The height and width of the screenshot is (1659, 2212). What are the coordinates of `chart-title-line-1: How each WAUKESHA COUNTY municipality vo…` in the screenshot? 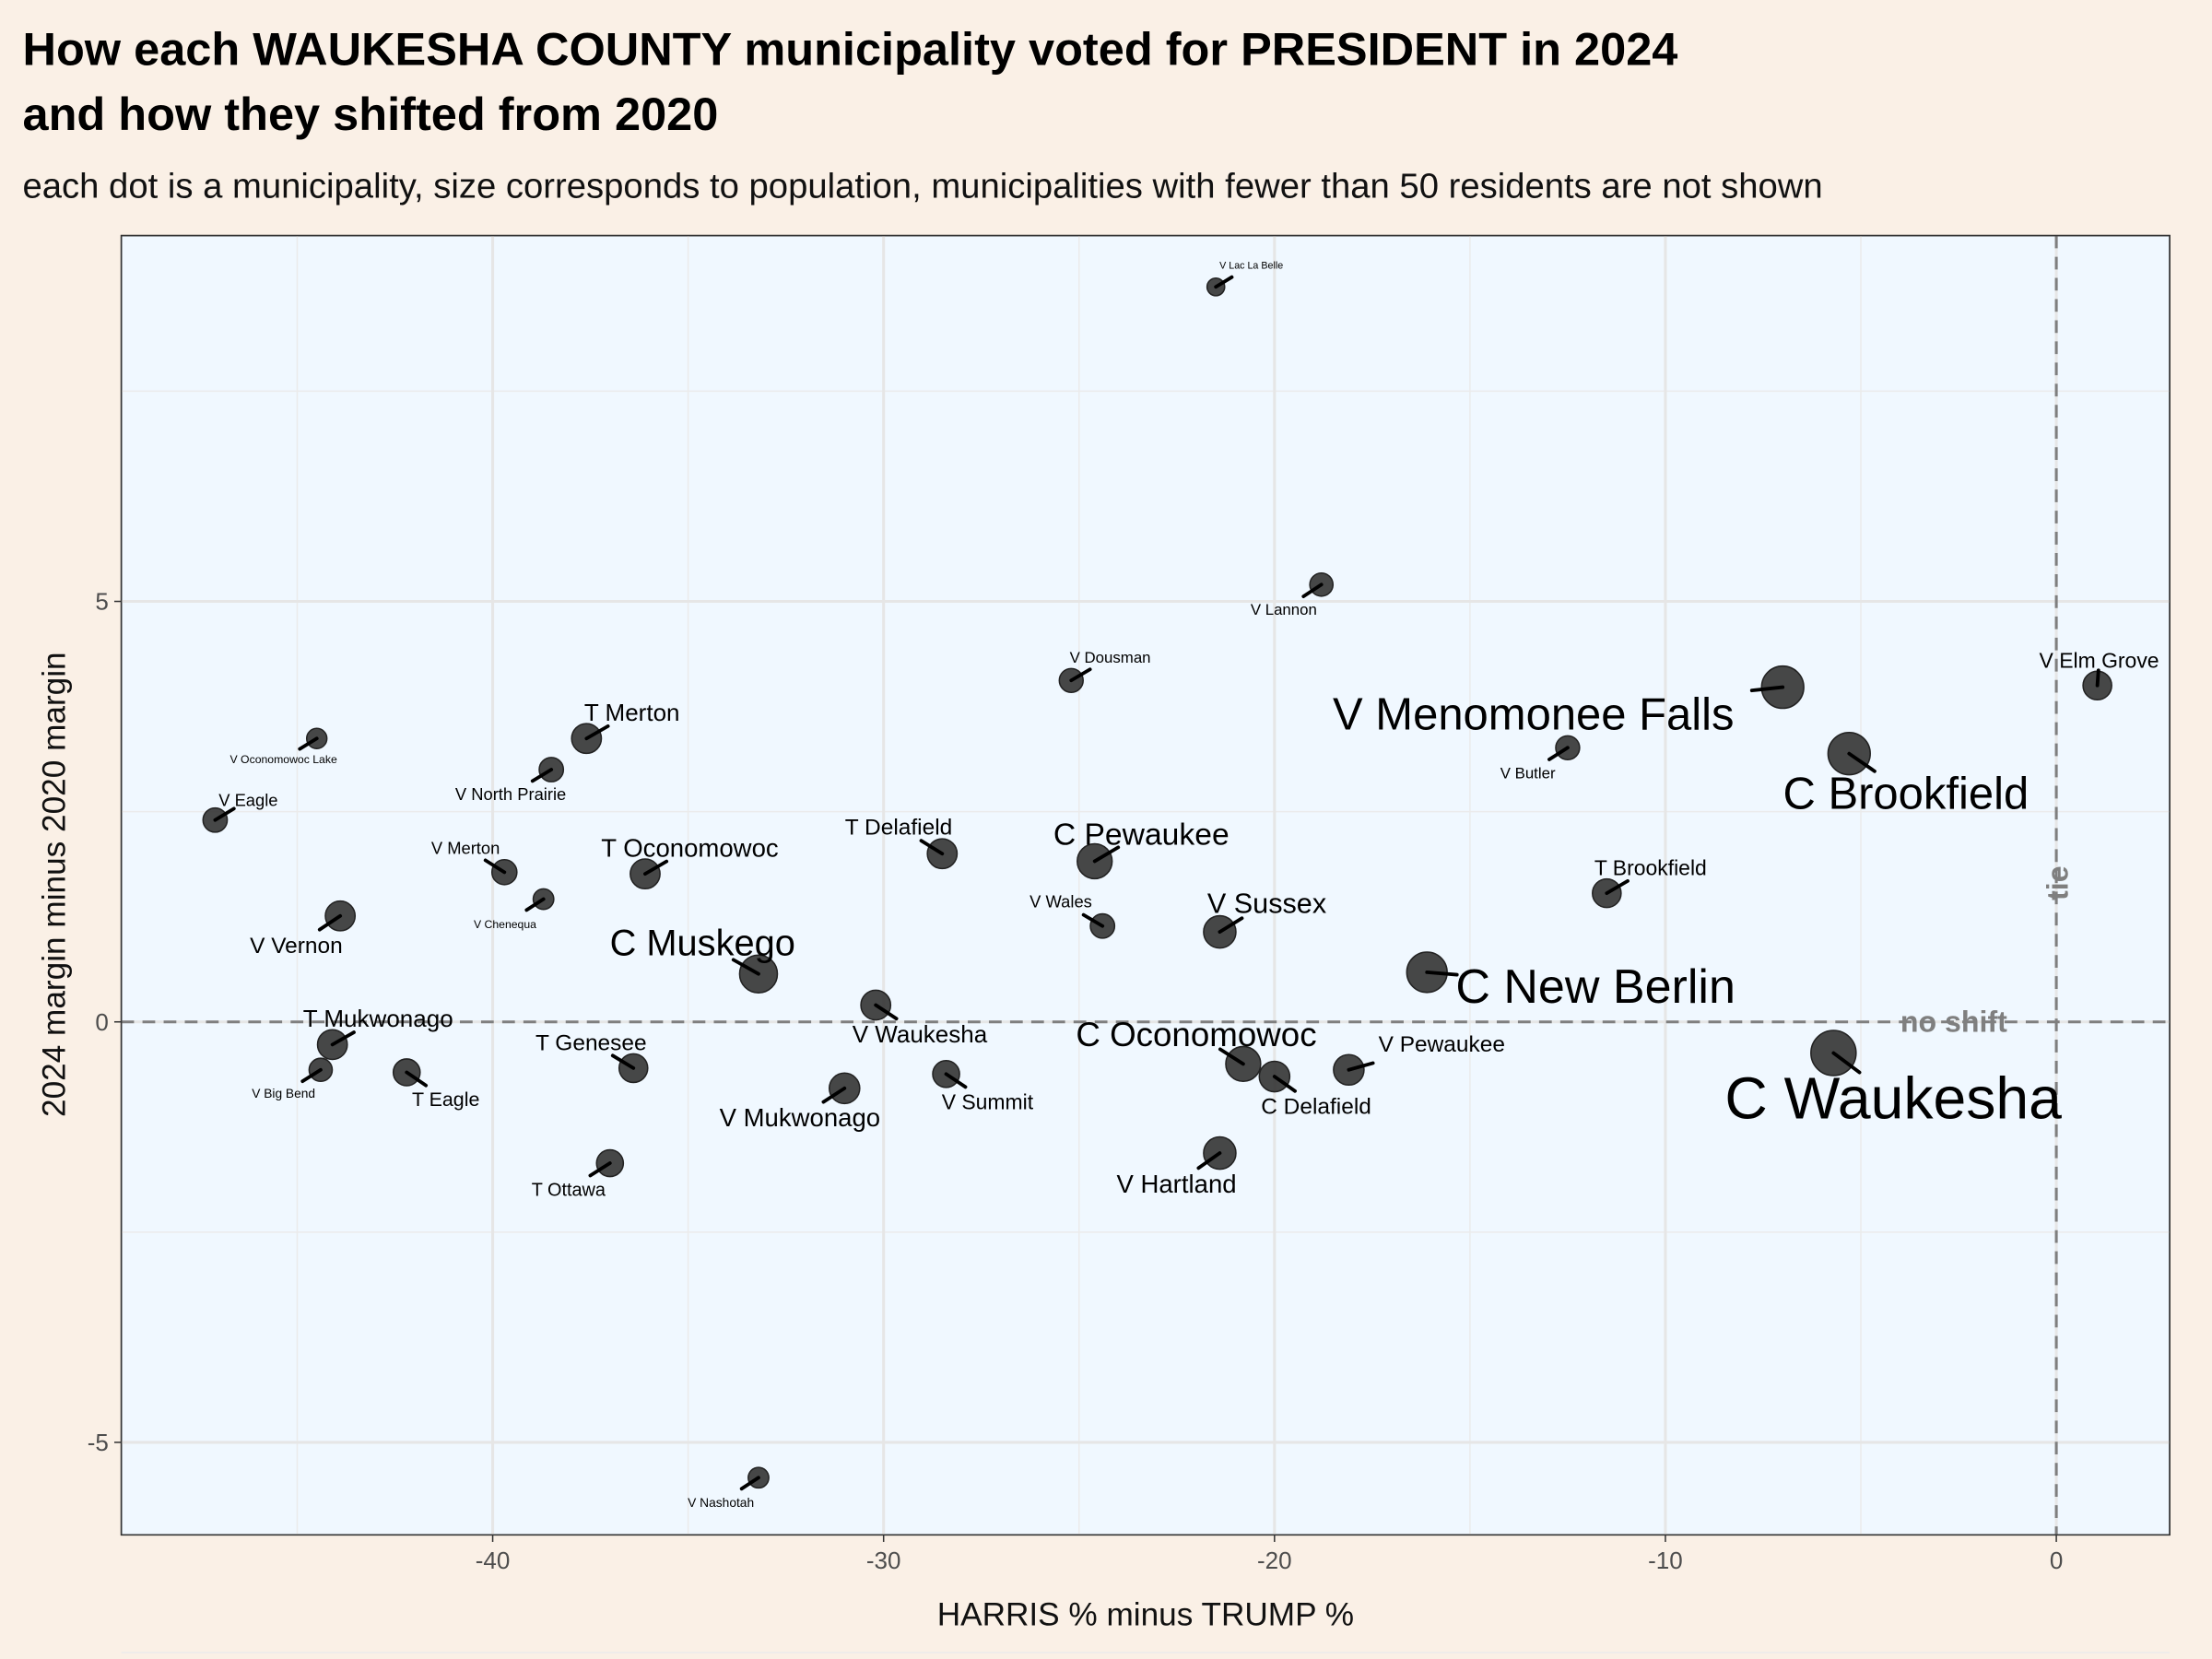 It's located at (849, 48).